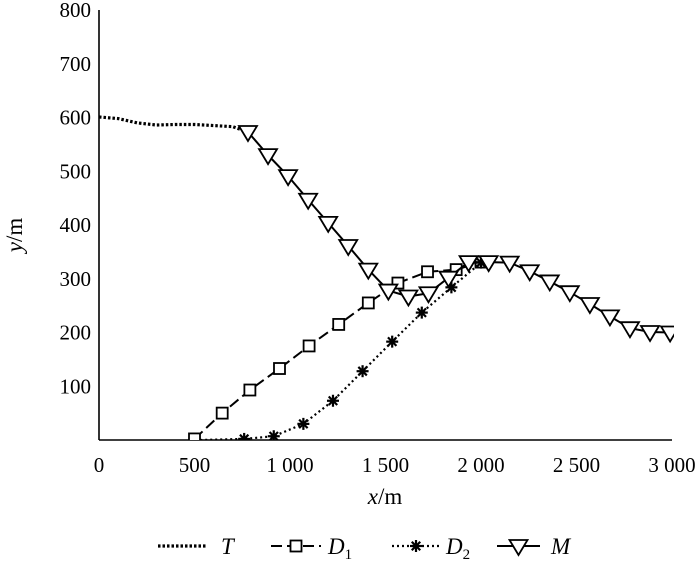  I want to click on x-tick-label: 1 500, so click(385, 465).